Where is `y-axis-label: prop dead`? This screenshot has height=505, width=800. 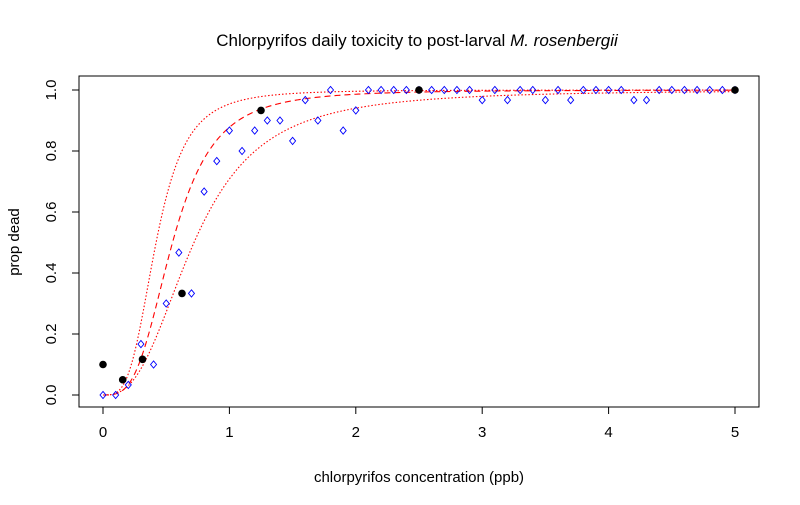 y-axis-label: prop dead is located at coordinates (14, 242).